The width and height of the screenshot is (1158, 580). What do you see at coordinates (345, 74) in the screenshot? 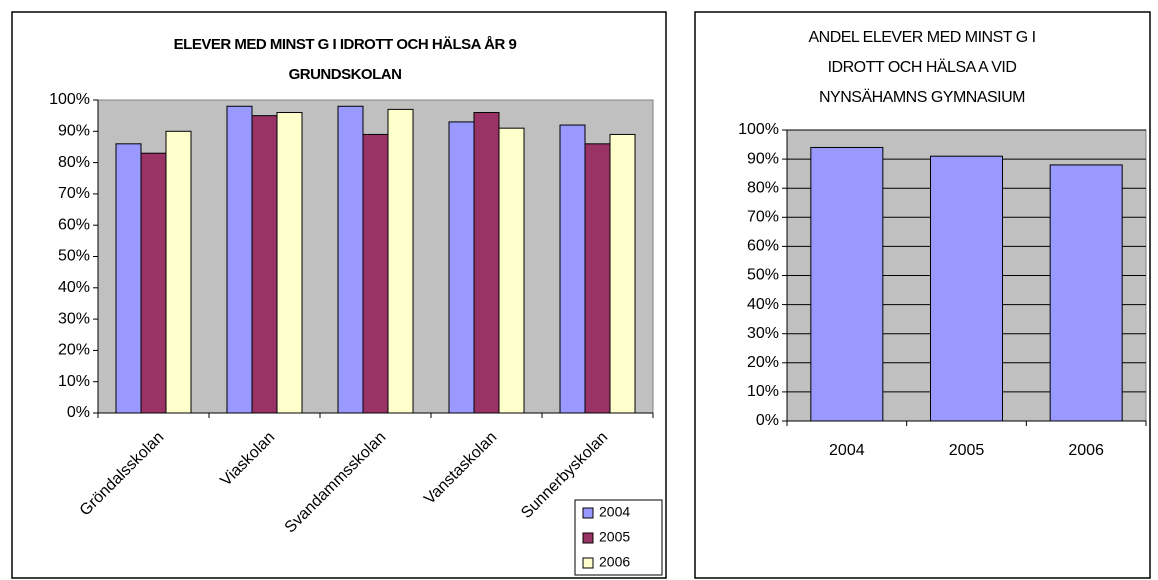
I see `chart-title: GRUNDSKOLAN` at bounding box center [345, 74].